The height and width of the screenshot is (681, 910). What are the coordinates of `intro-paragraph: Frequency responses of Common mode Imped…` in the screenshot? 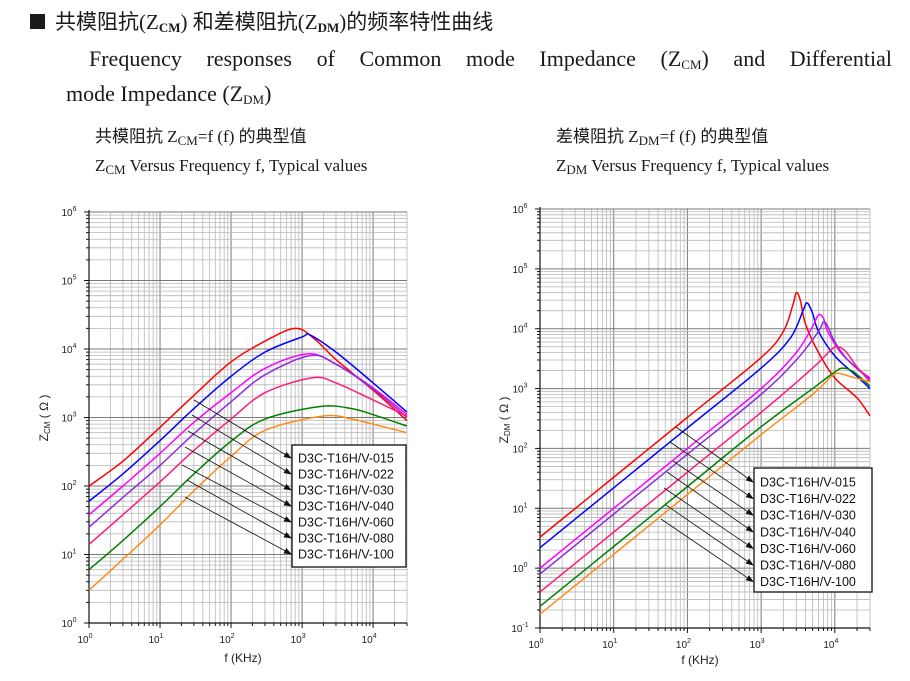 It's located at (479, 79).